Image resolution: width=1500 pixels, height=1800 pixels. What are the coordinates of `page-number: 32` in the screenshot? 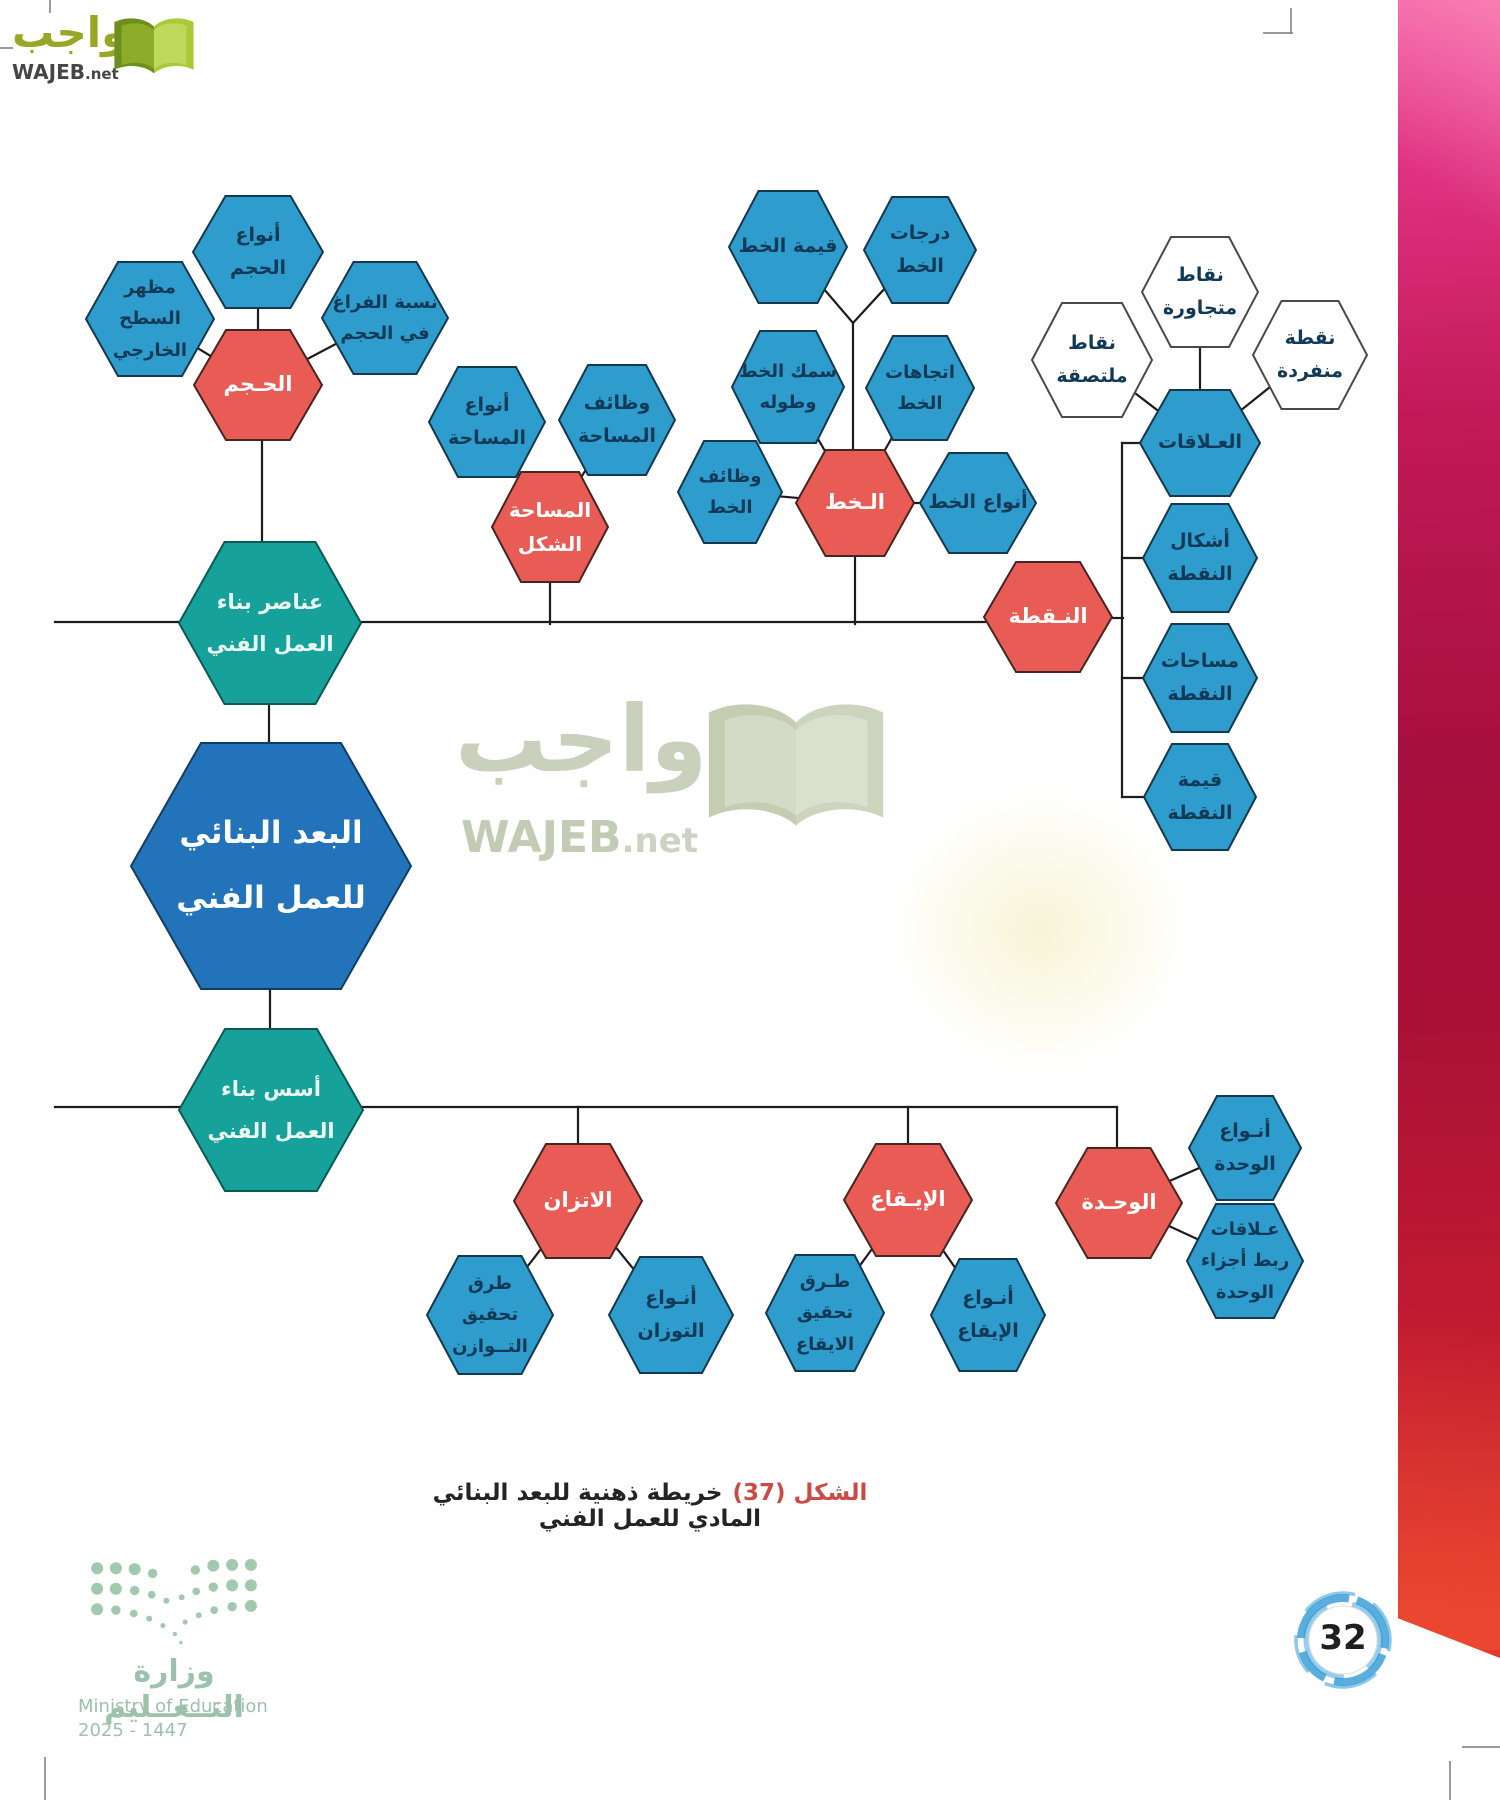 It's located at (1343, 1638).